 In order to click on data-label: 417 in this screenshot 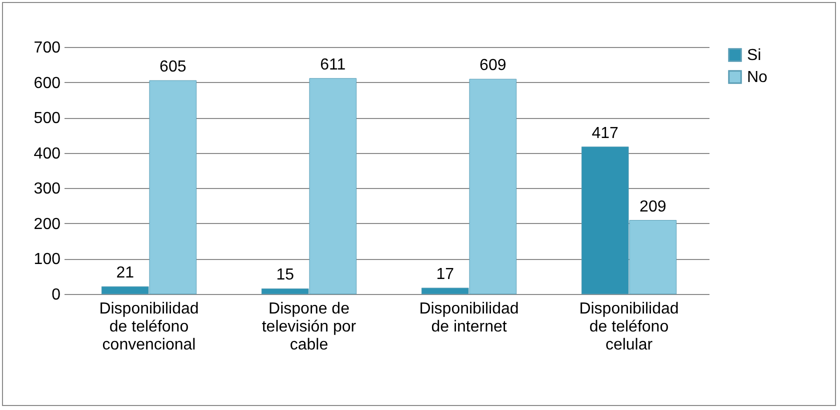, I will do `click(605, 133)`.